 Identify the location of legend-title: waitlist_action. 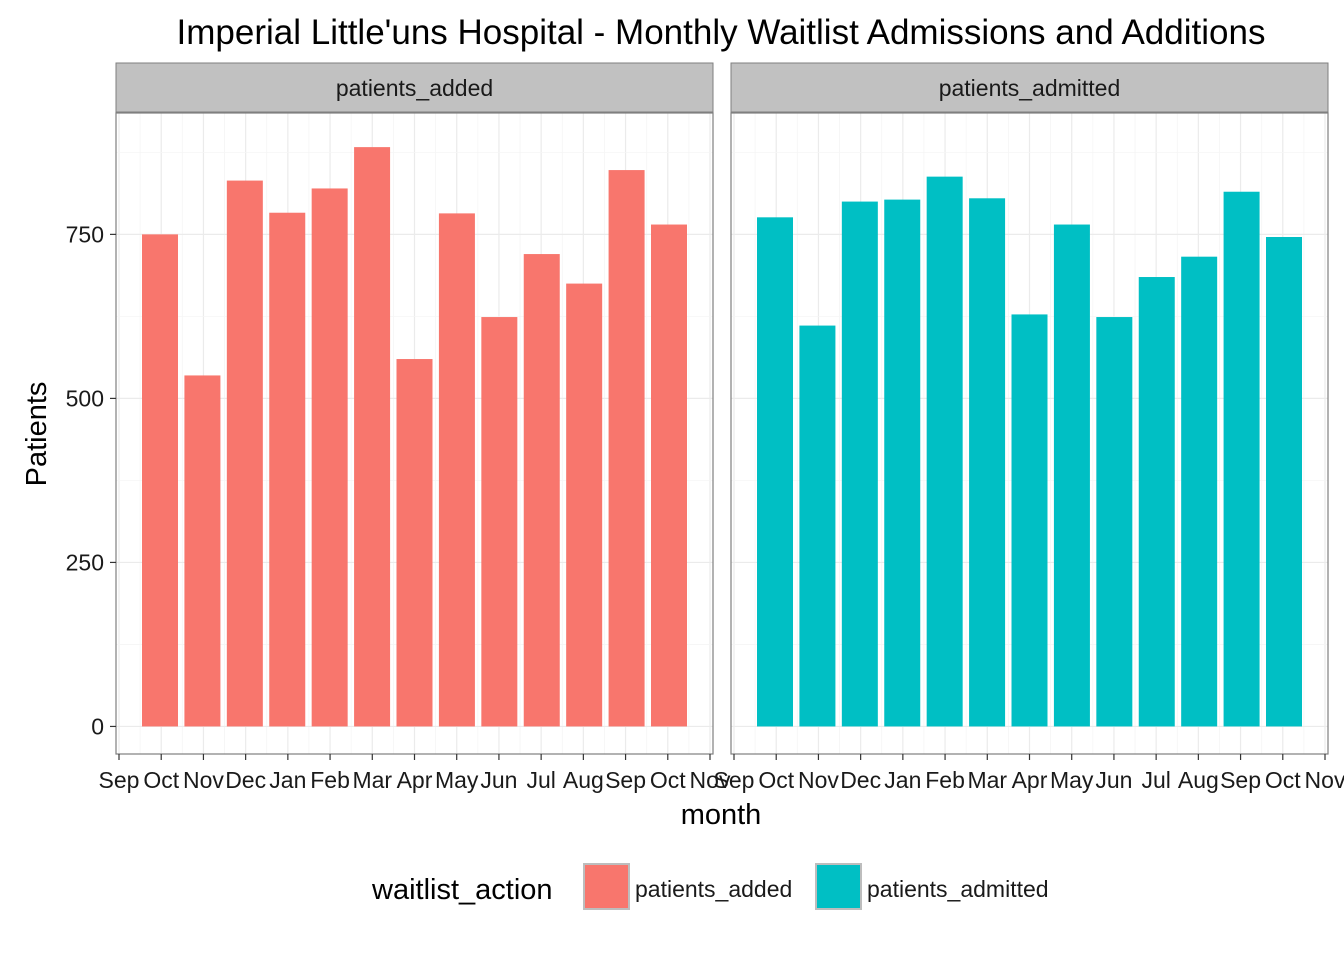
(462, 890).